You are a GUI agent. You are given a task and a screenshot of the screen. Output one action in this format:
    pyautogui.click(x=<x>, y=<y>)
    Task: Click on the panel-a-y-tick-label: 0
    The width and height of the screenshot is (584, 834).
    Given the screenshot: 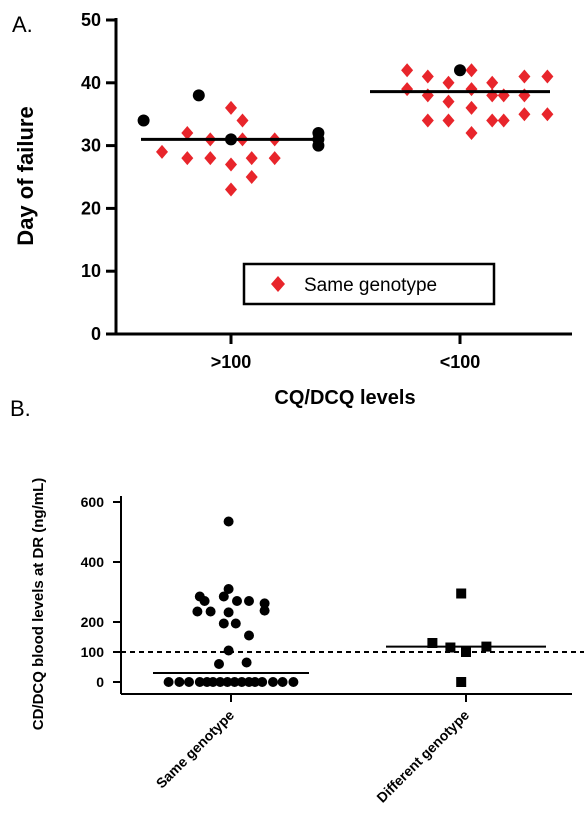 What is the action you would take?
    pyautogui.click(x=96, y=334)
    